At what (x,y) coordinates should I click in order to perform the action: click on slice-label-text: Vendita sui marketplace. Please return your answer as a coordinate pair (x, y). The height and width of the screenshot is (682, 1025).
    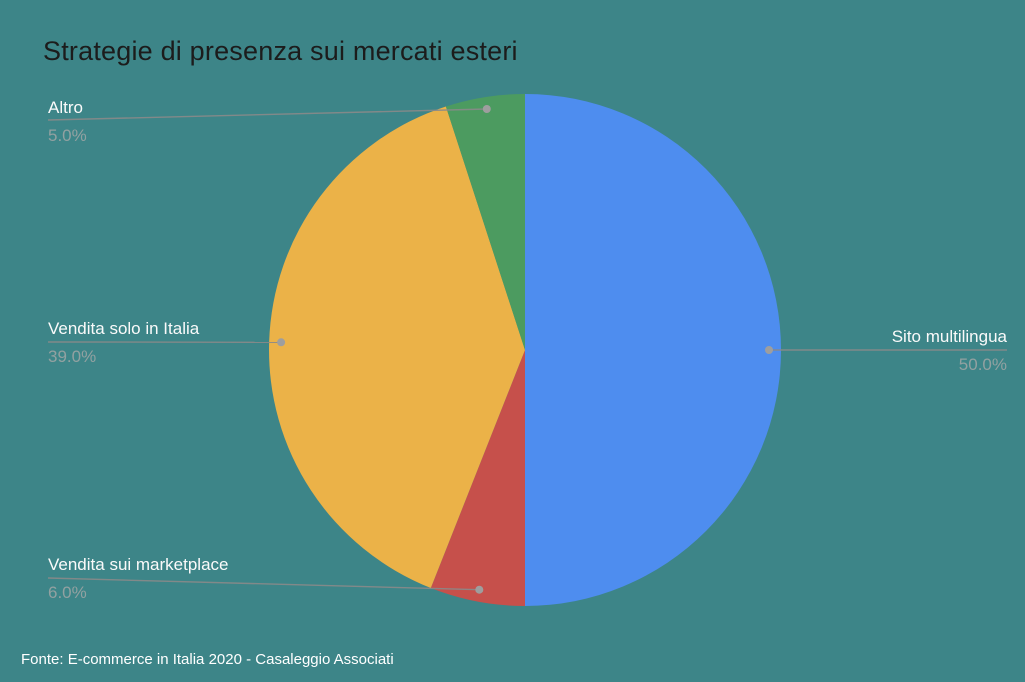
    Looking at the image, I should click on (138, 564).